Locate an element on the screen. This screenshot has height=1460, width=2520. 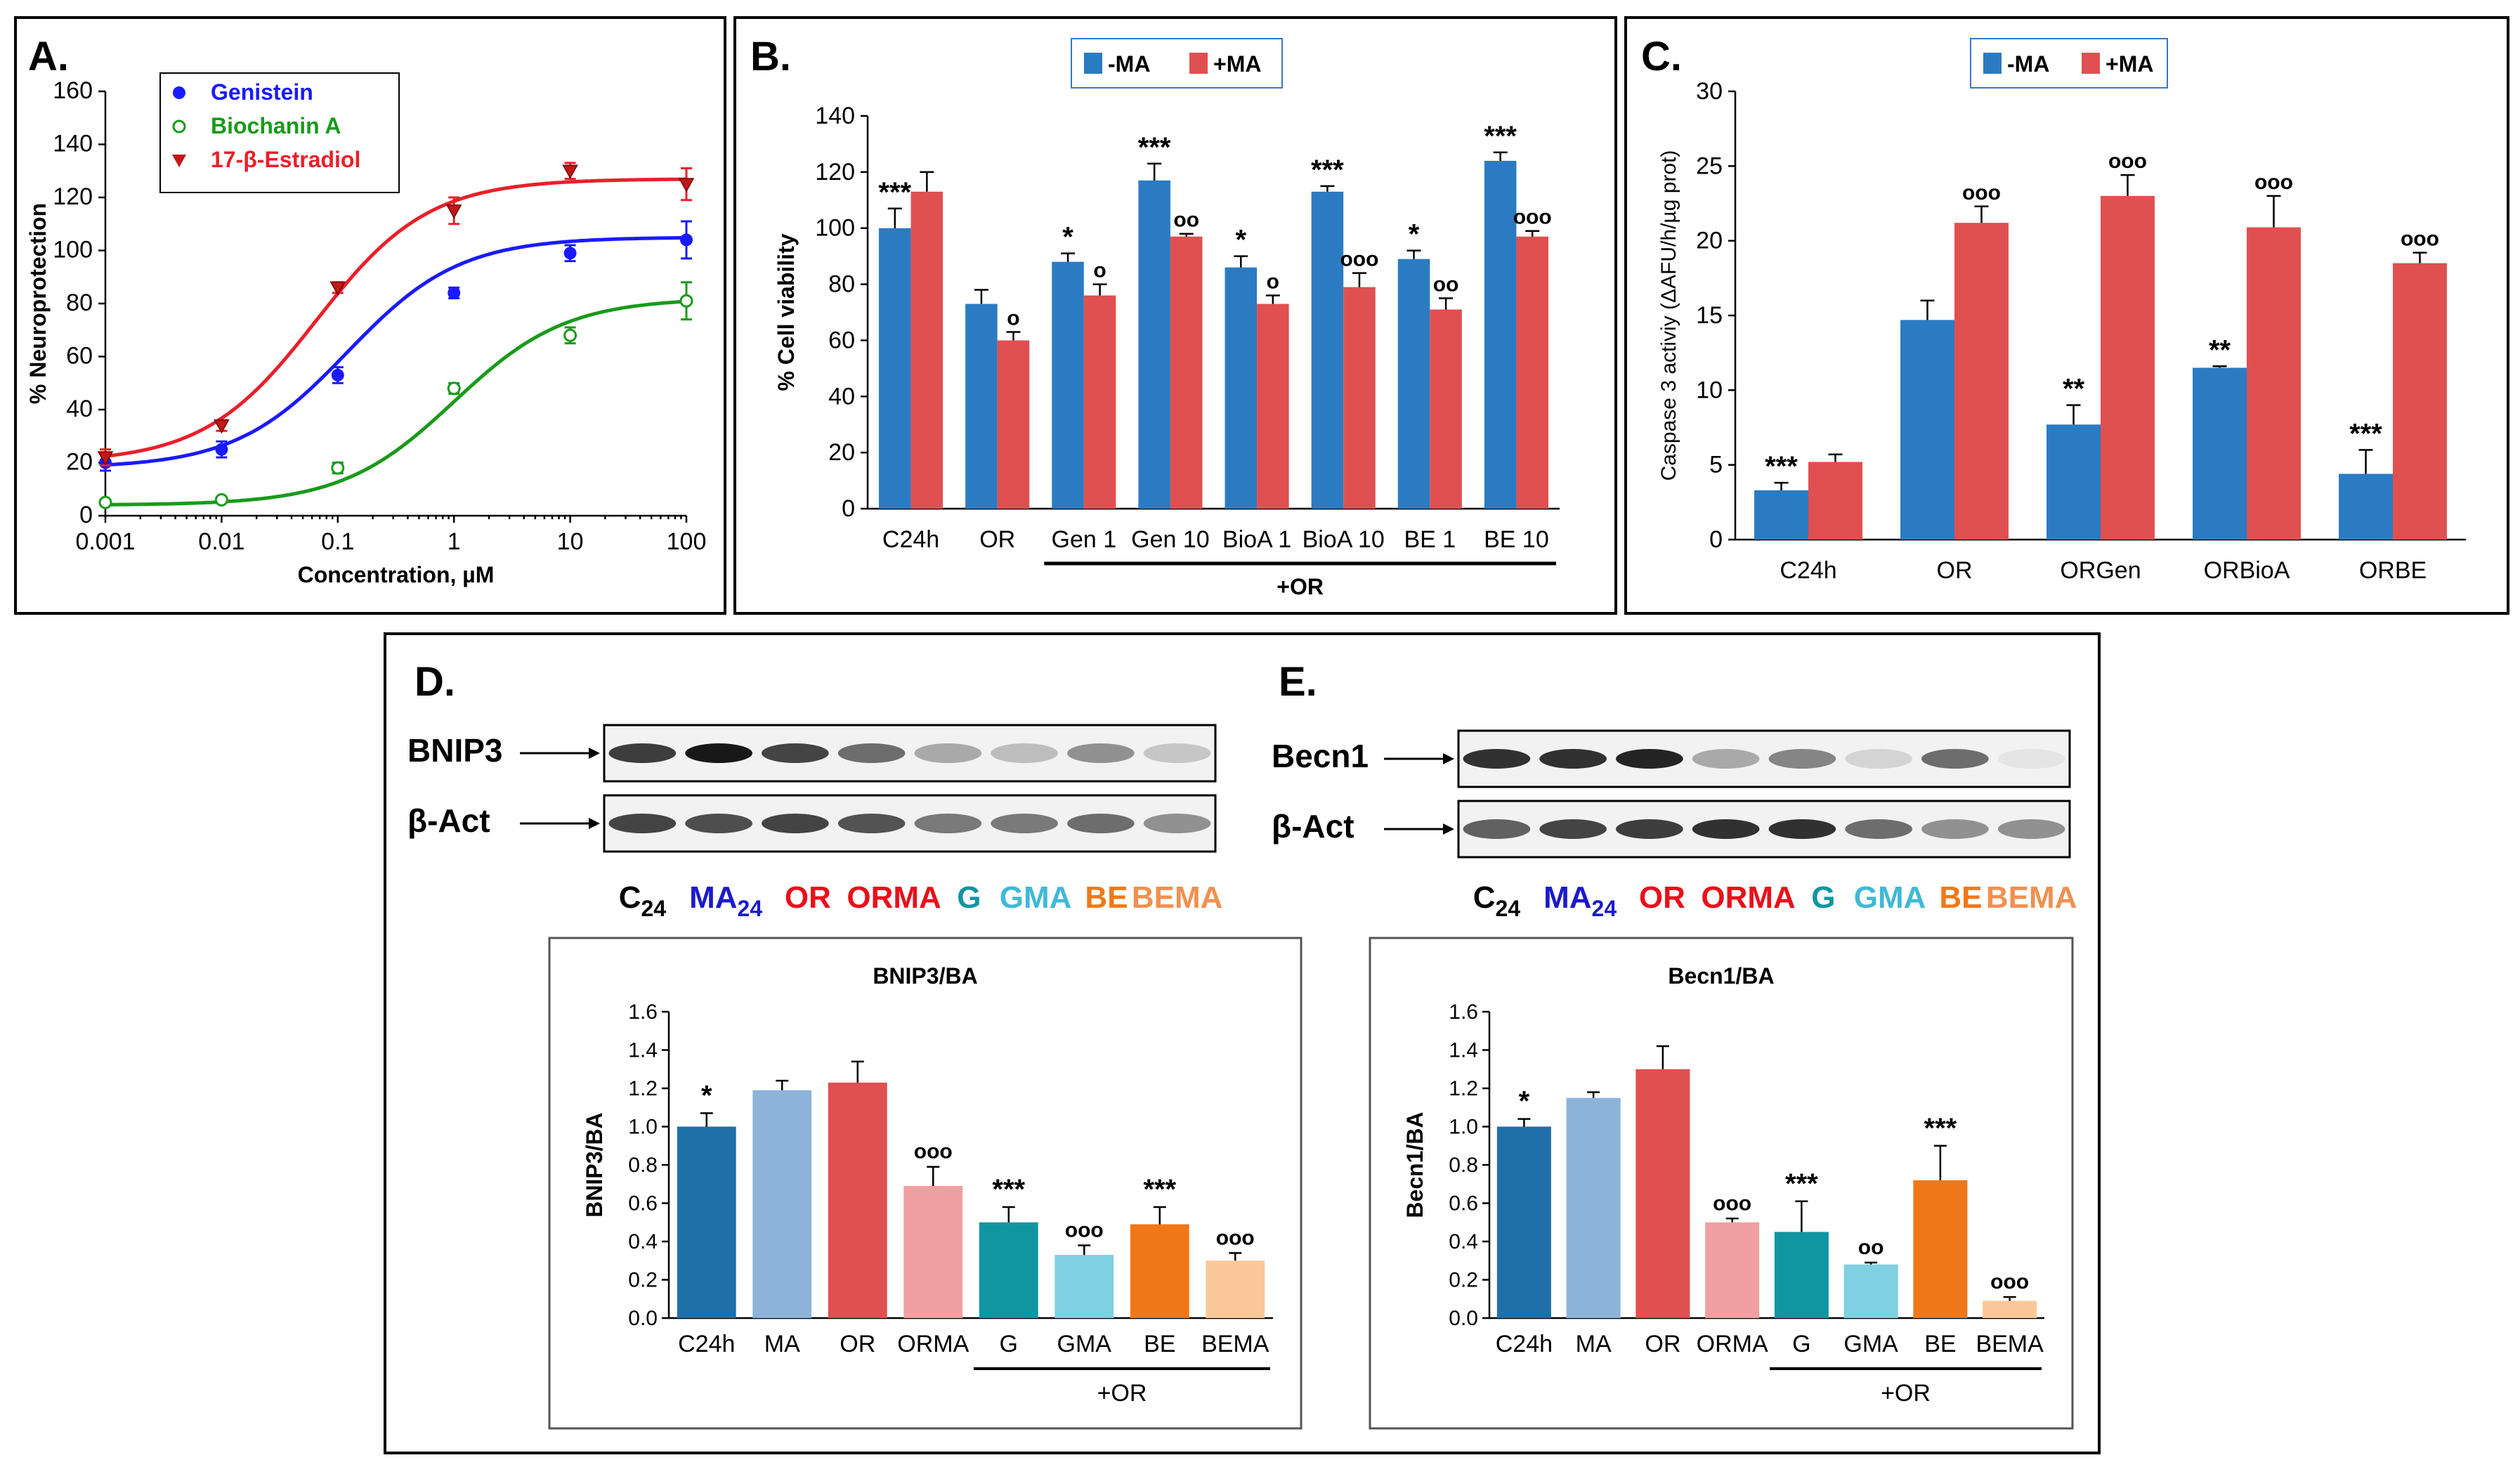
panel-c-ytick-label: 10 is located at coordinates (1710, 390).